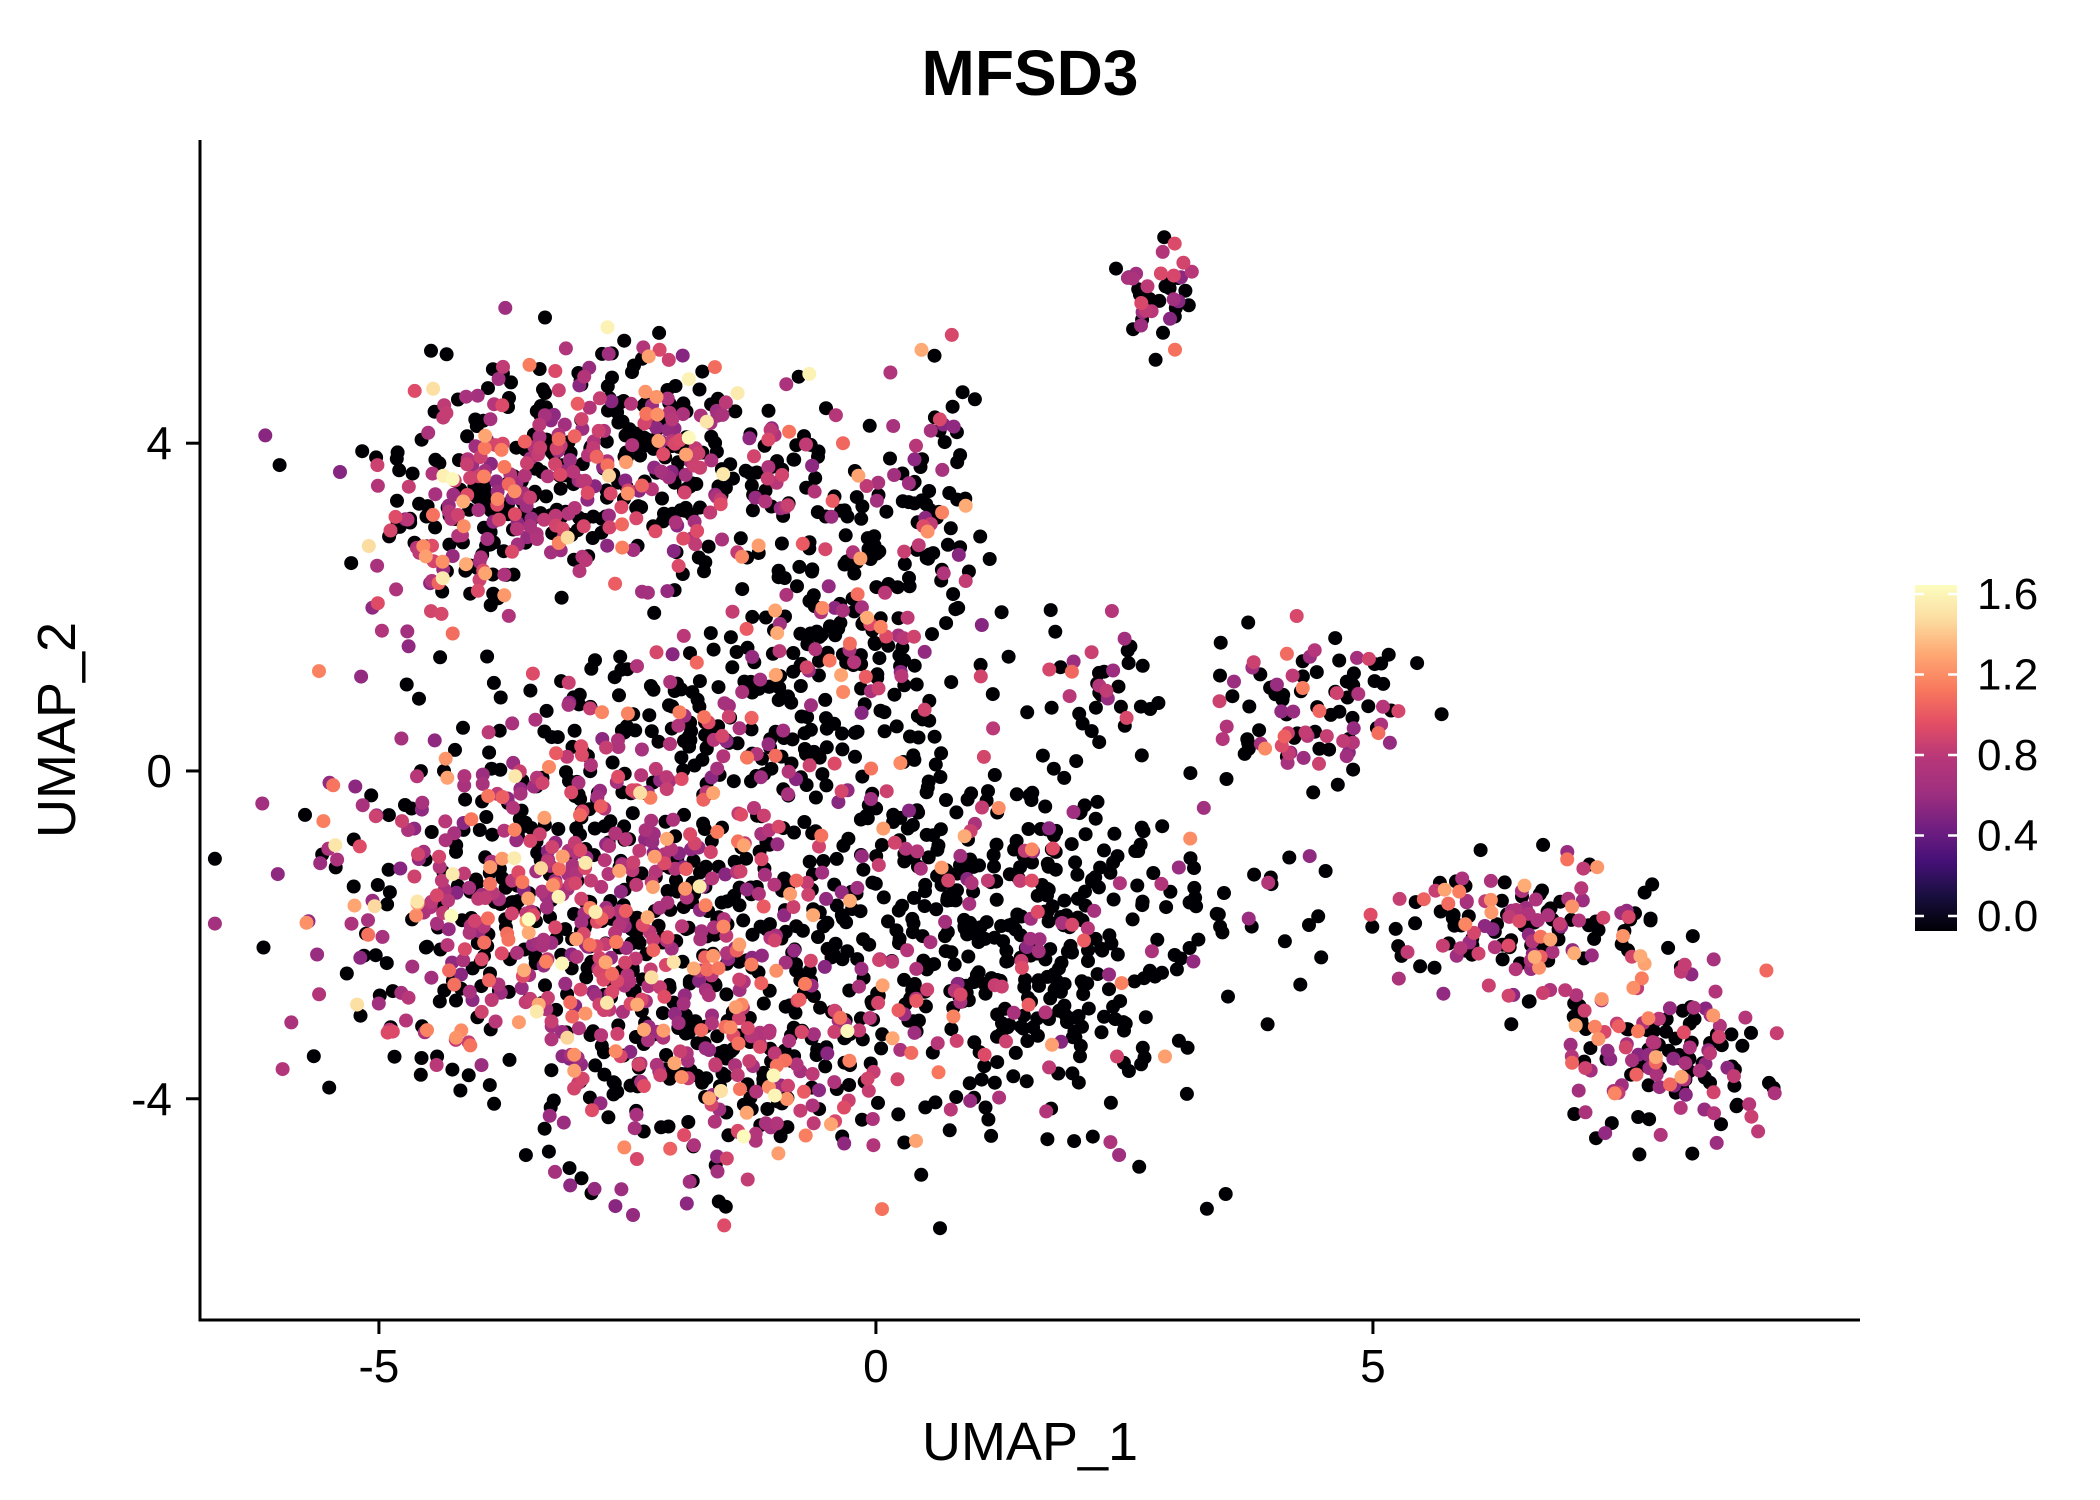  What do you see at coordinates (1976, 755) in the screenshot?
I see `colorbar: 1.6 1.2 0.8 0.4 0.0` at bounding box center [1976, 755].